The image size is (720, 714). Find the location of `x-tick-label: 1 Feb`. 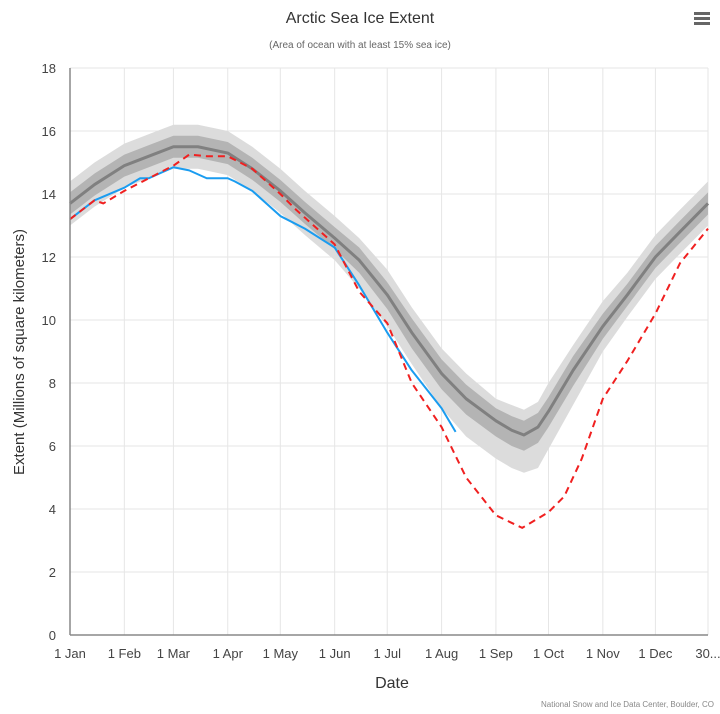

x-tick-label: 1 Feb is located at coordinates (124, 653).